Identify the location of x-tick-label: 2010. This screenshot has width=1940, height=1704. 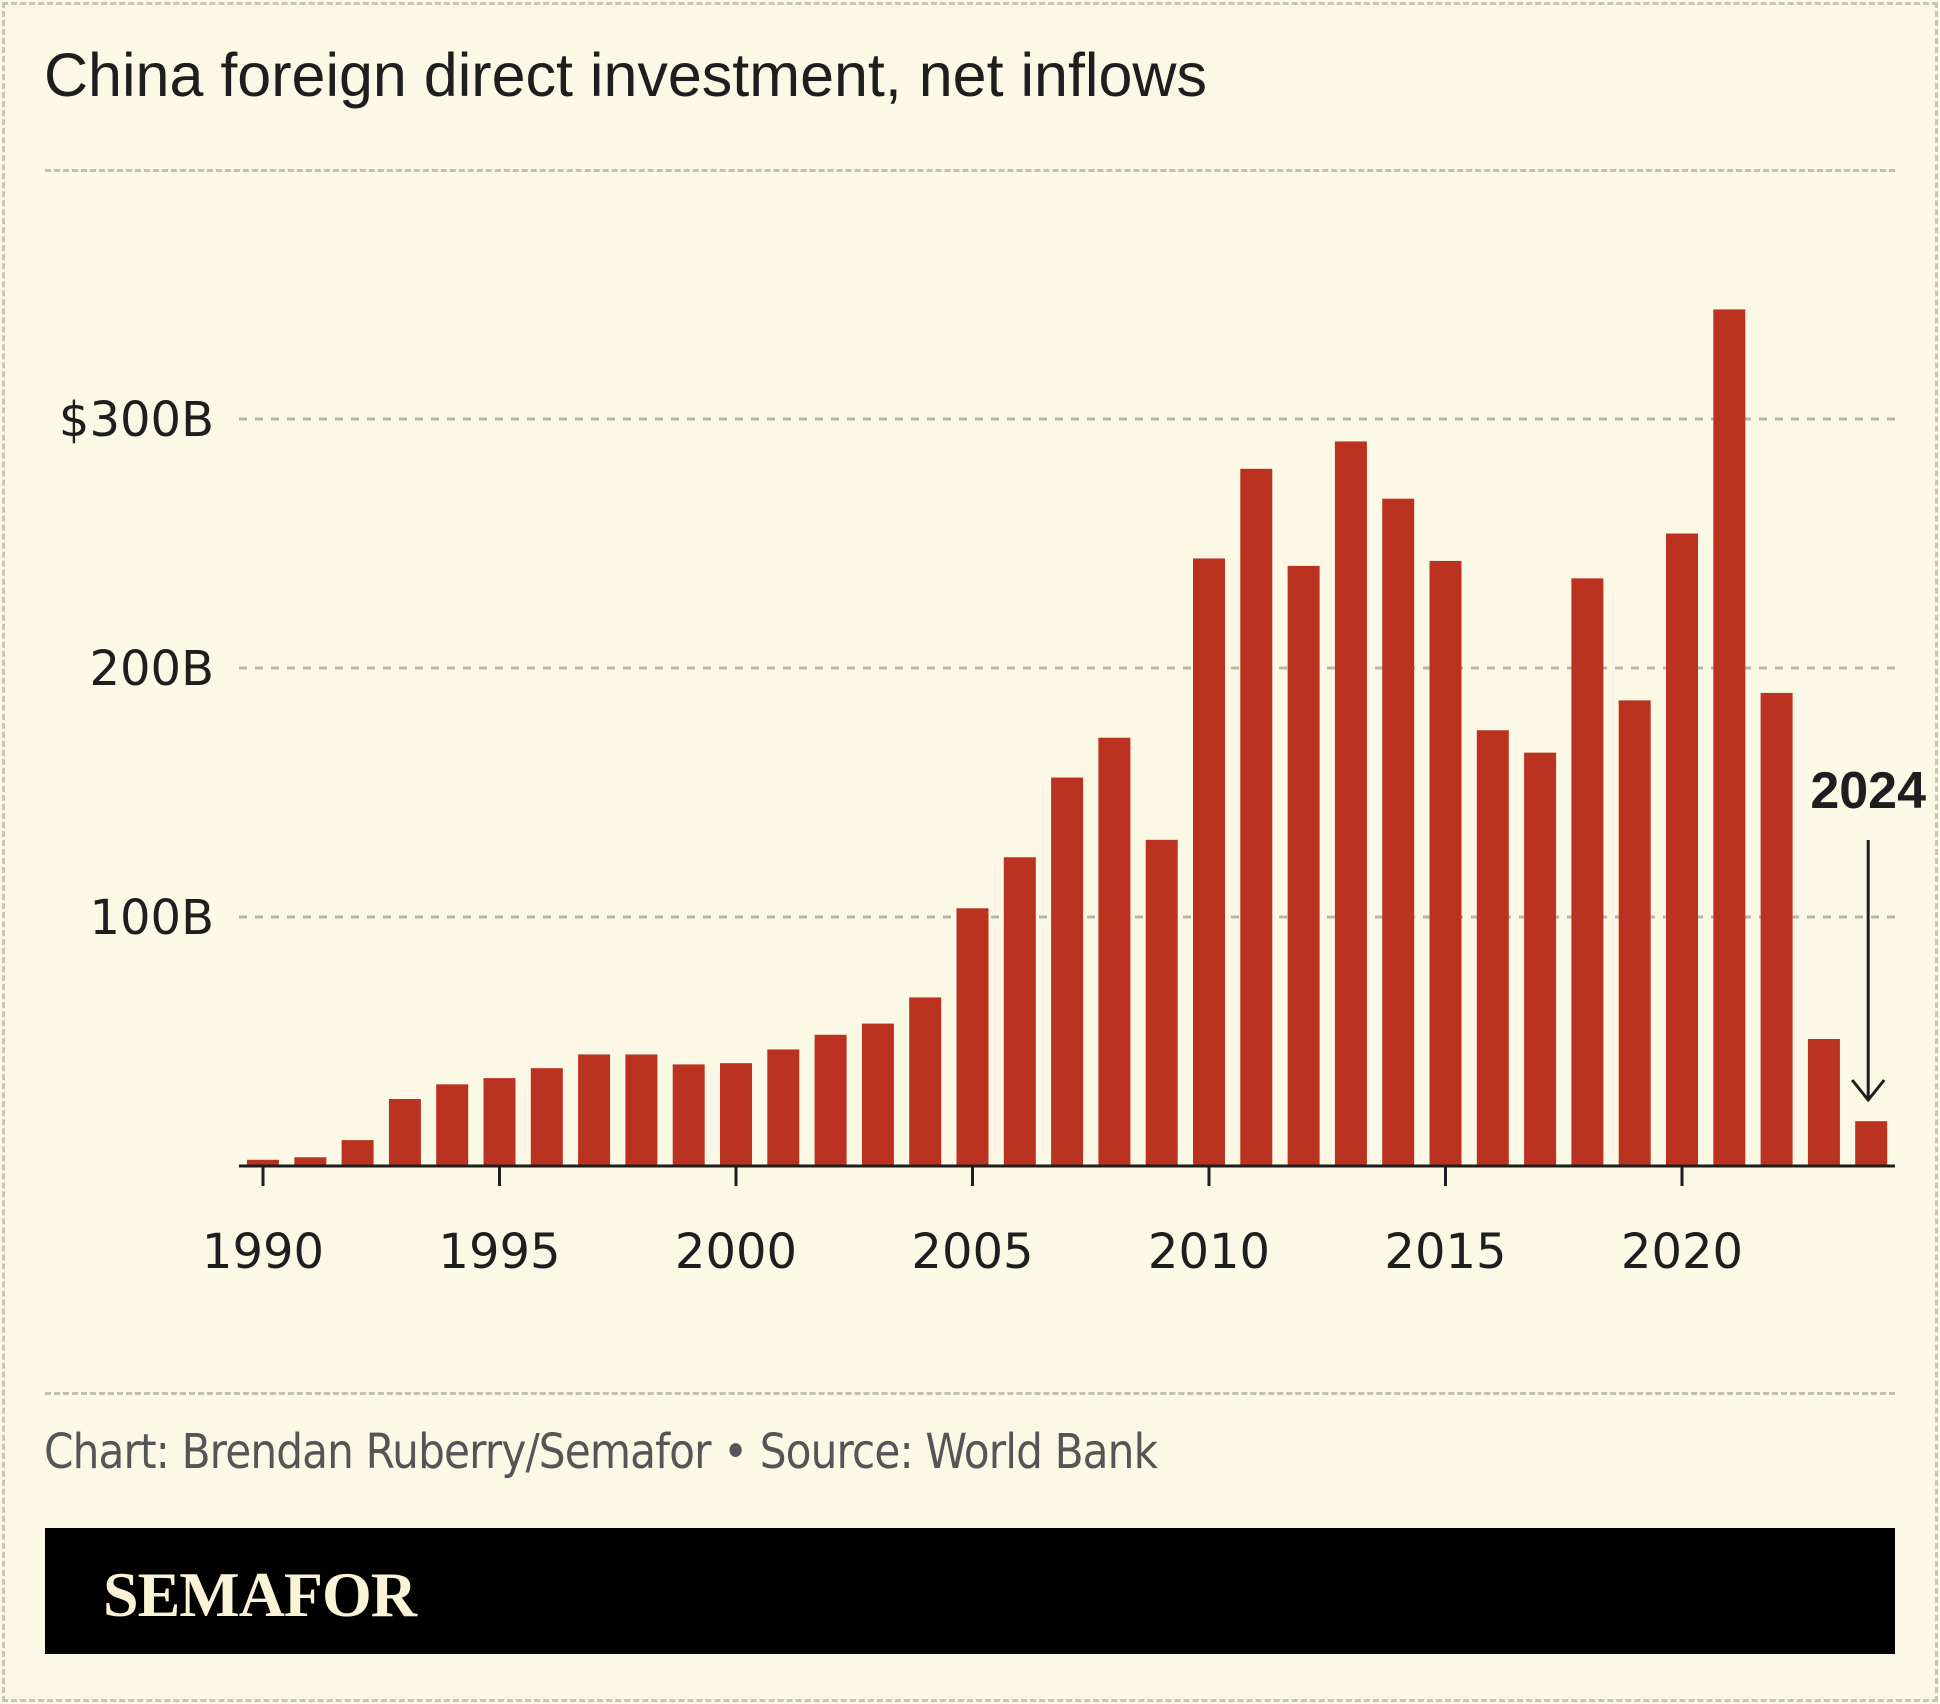
(1209, 1252).